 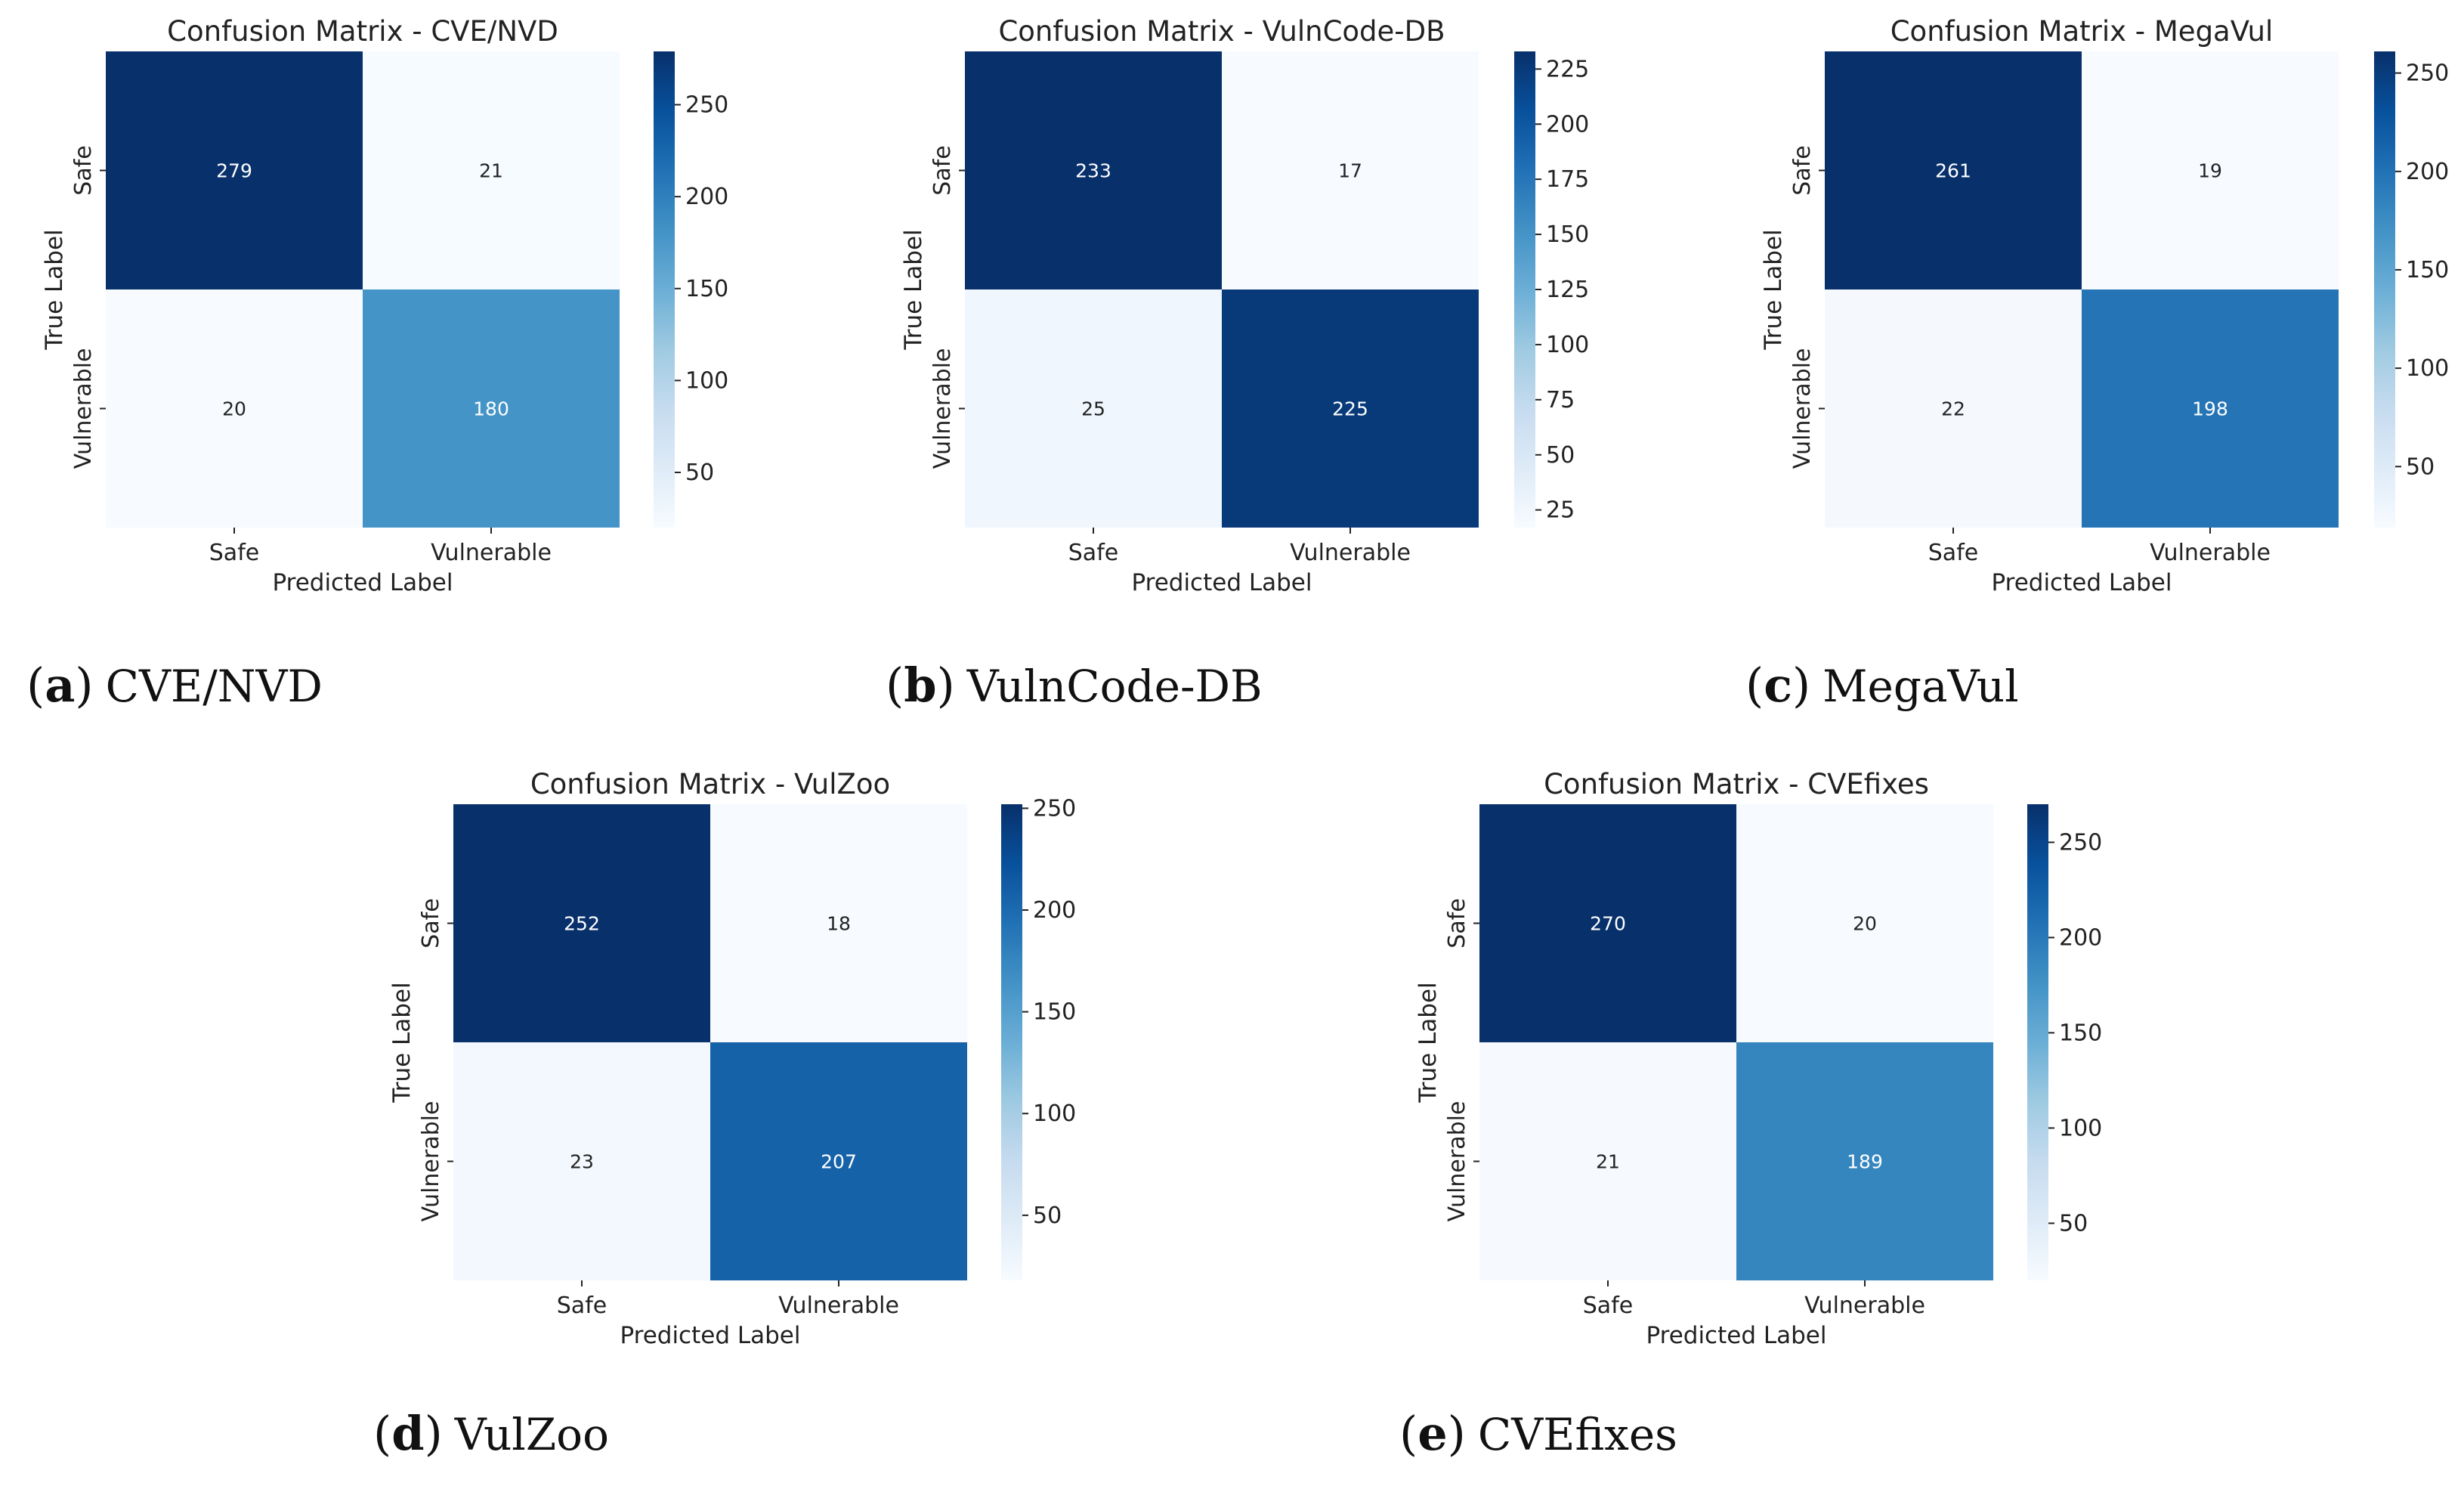 I want to click on cell-value-label: 25, so click(x=1093, y=409).